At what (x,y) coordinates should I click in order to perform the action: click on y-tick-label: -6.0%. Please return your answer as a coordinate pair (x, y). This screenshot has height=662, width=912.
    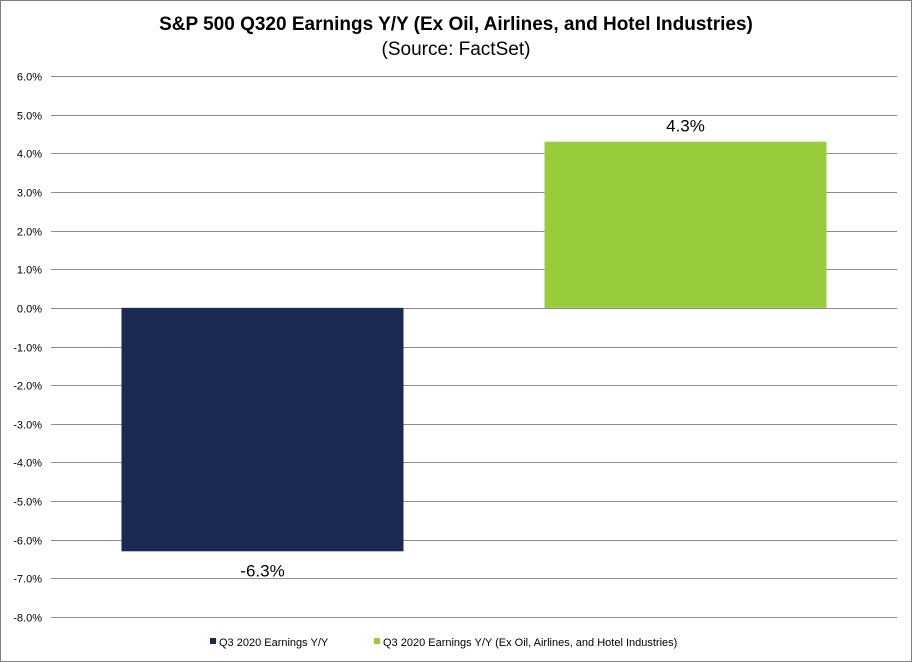
    Looking at the image, I should click on (27, 542).